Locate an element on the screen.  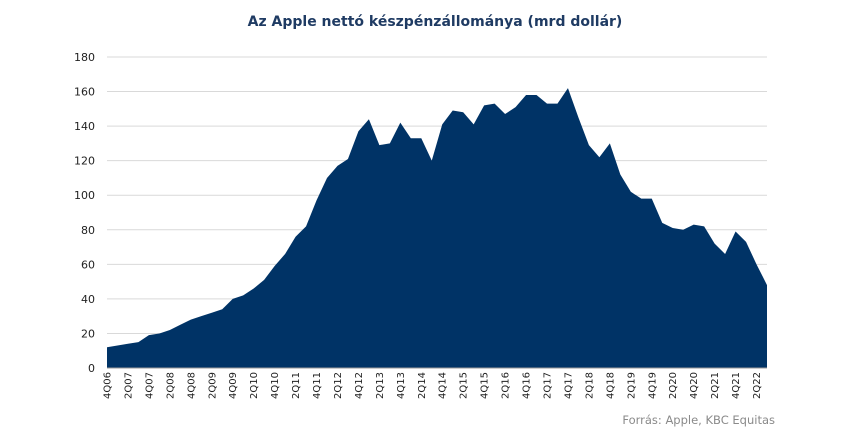
y-tick-label: 180 is located at coordinates (84, 57).